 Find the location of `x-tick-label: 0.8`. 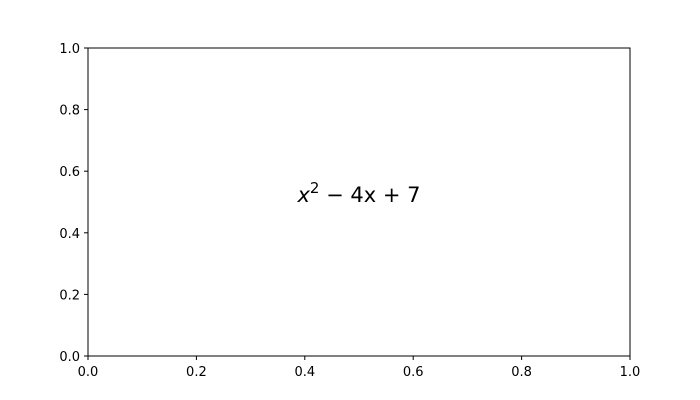

x-tick-label: 0.8 is located at coordinates (521, 372).